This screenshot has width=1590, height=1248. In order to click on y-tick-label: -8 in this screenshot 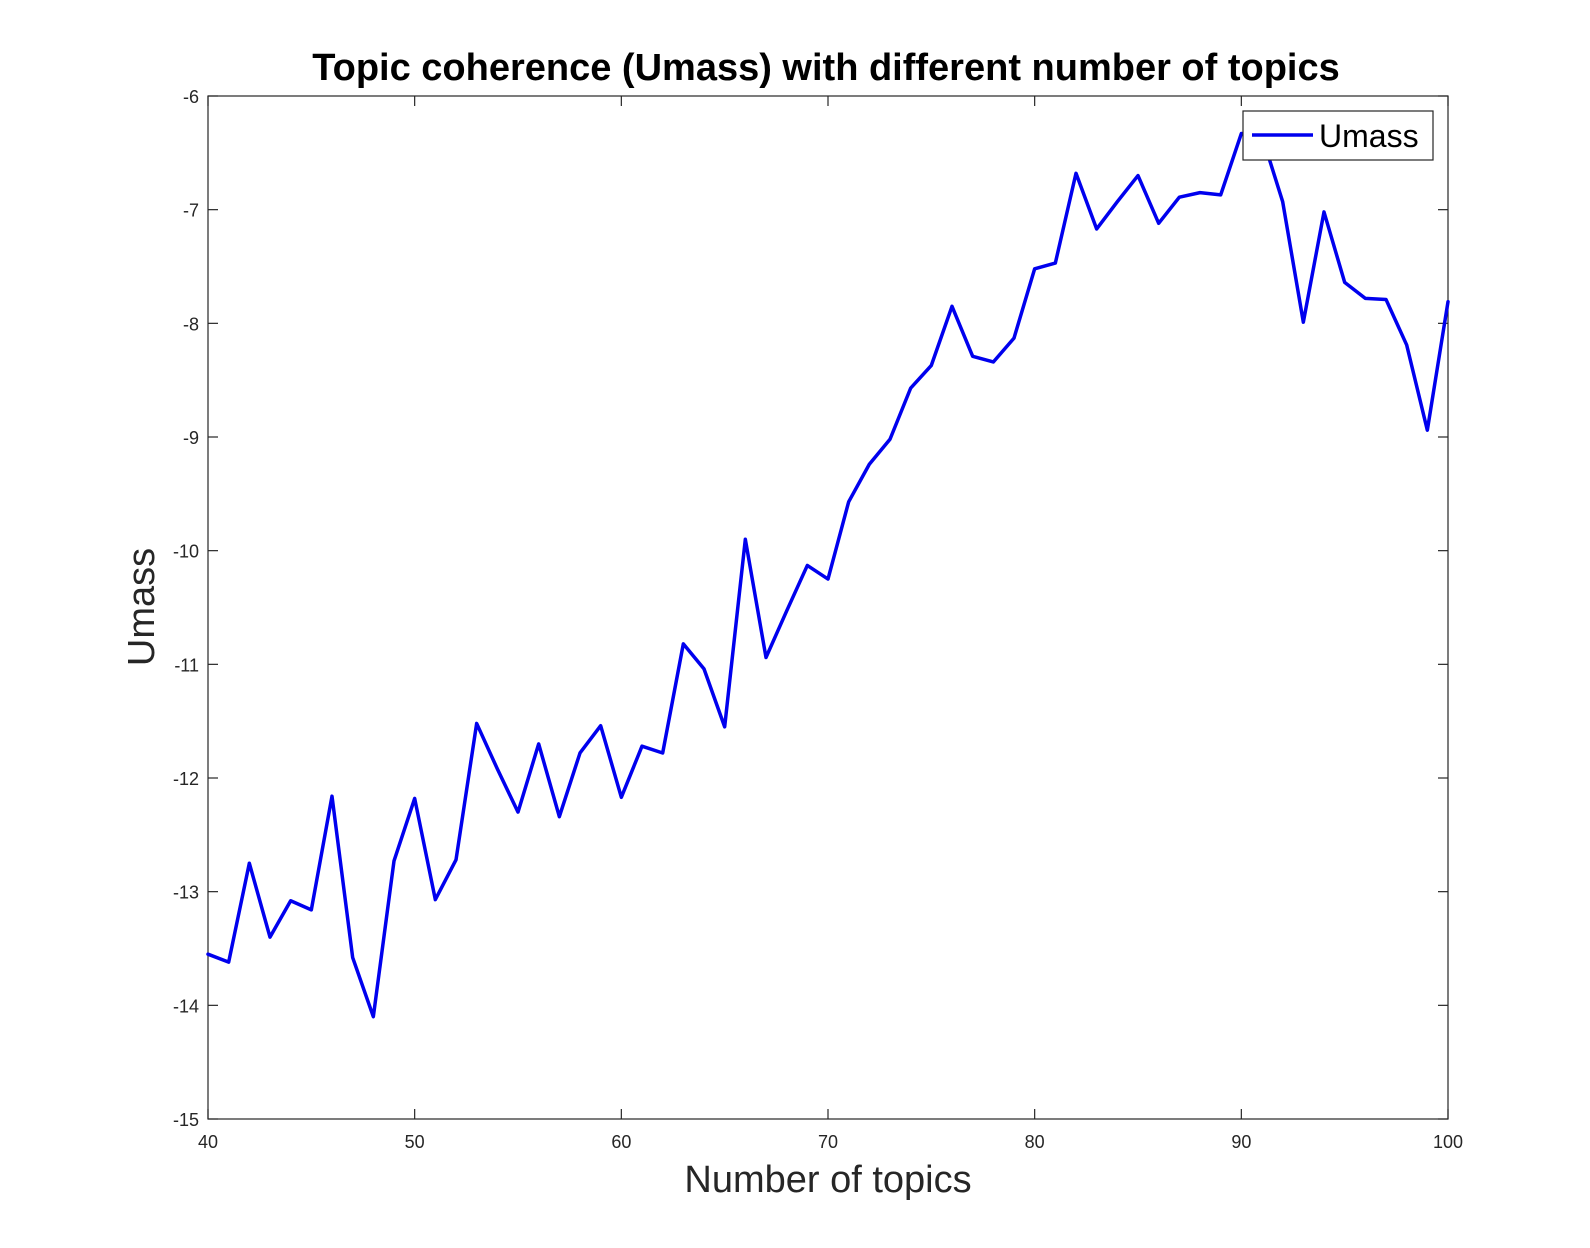, I will do `click(191, 324)`.